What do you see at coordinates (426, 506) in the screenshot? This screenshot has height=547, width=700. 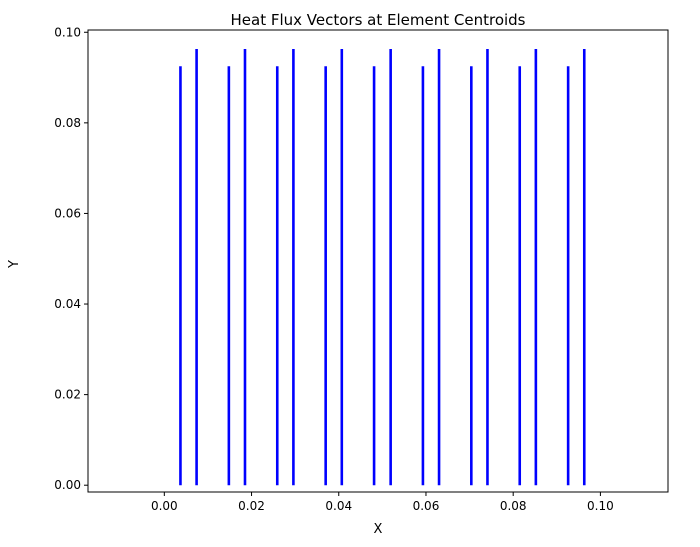 I see `x-tick-label: 0.06` at bounding box center [426, 506].